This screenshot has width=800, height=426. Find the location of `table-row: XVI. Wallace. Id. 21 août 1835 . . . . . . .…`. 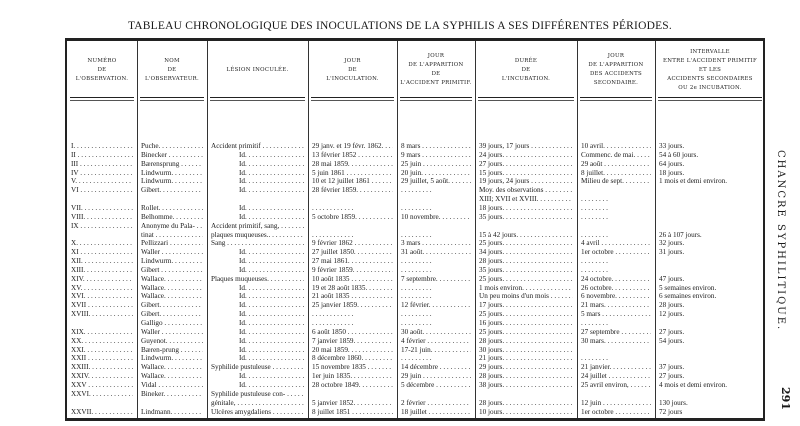

table-row: XVI. Wallace. Id. 21 août 1835 . . . . . . .… is located at coordinates (417, 296).